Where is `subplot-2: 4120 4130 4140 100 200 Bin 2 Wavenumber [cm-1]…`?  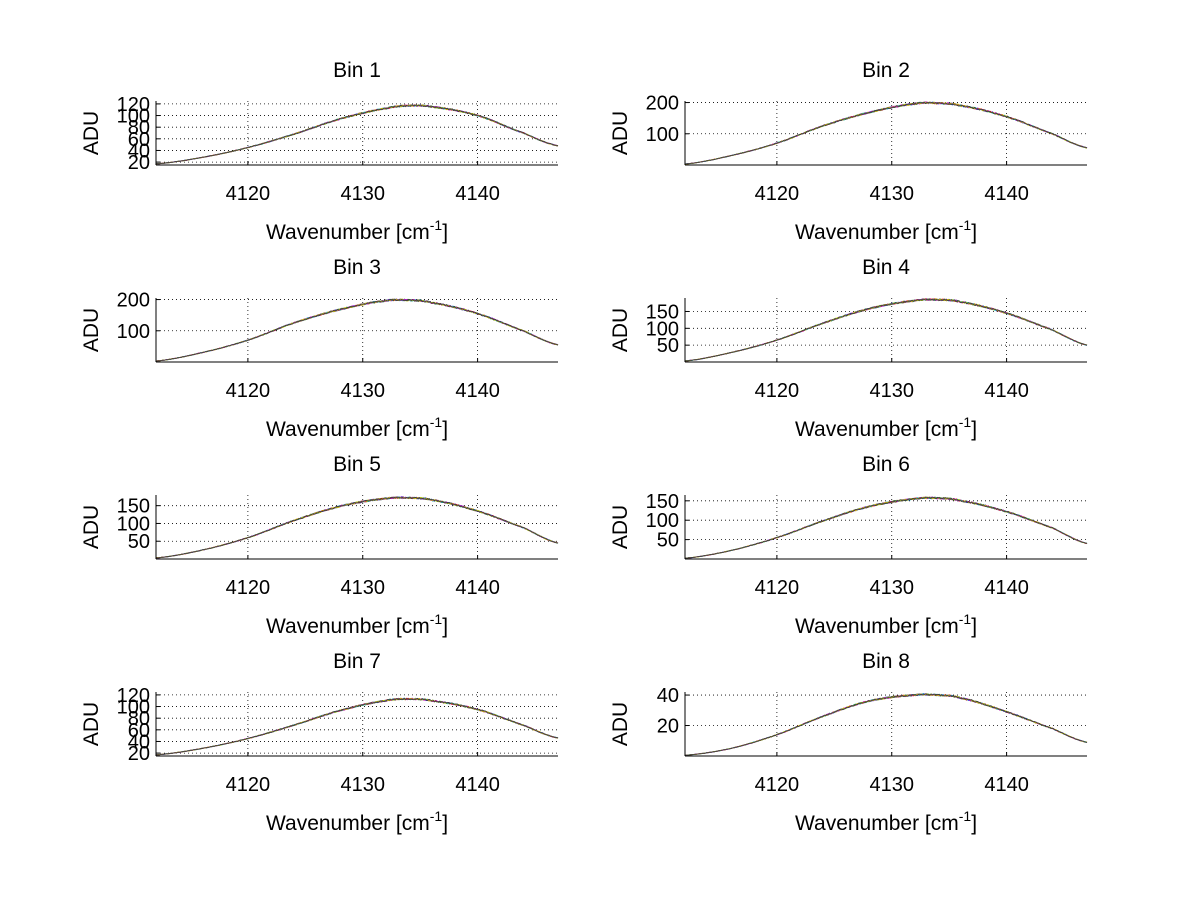 subplot-2: 4120 4130 4140 100 200 Bin 2 Wavenumber [cm-1]… is located at coordinates (848, 151).